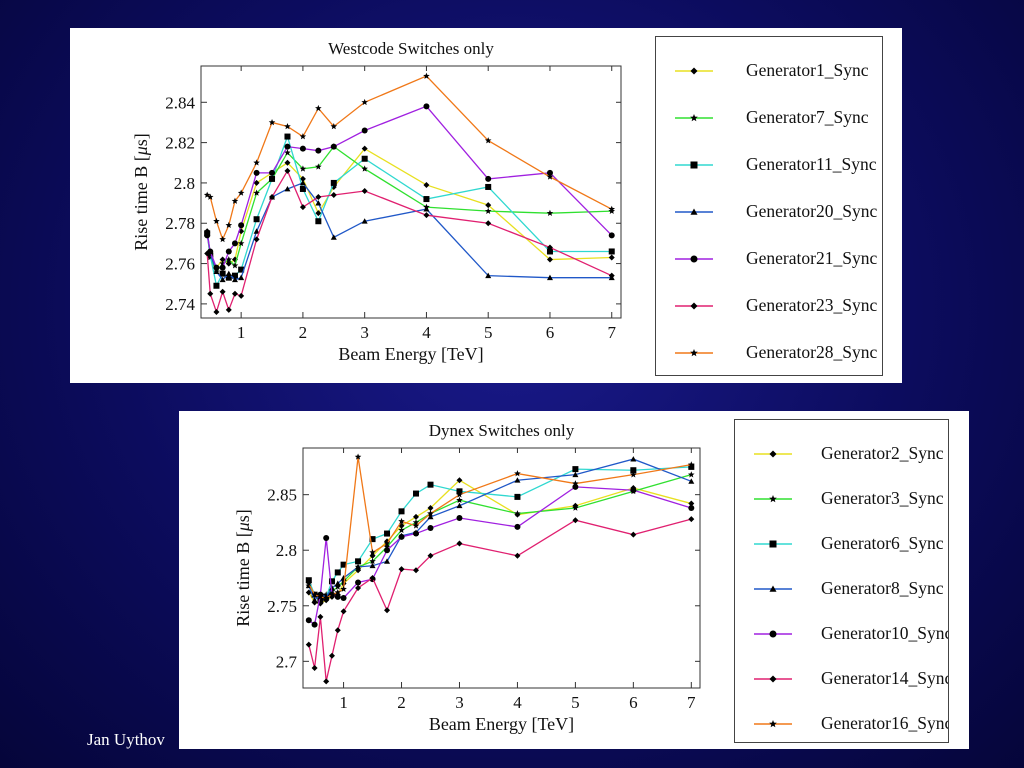 This screenshot has height=768, width=1024. What do you see at coordinates (807, 117) in the screenshot?
I see `legend-label: Generator7_Sync` at bounding box center [807, 117].